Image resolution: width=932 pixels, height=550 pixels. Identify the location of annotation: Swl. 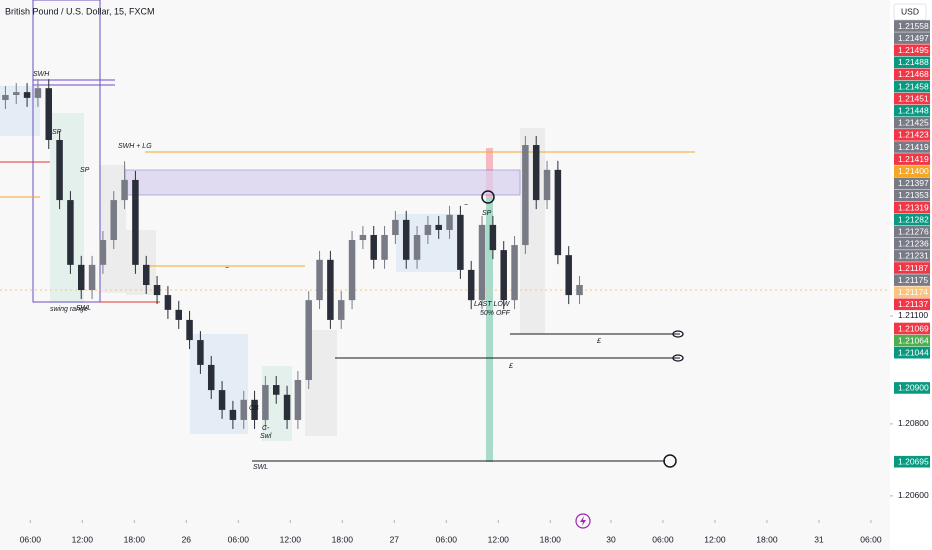
(266, 436).